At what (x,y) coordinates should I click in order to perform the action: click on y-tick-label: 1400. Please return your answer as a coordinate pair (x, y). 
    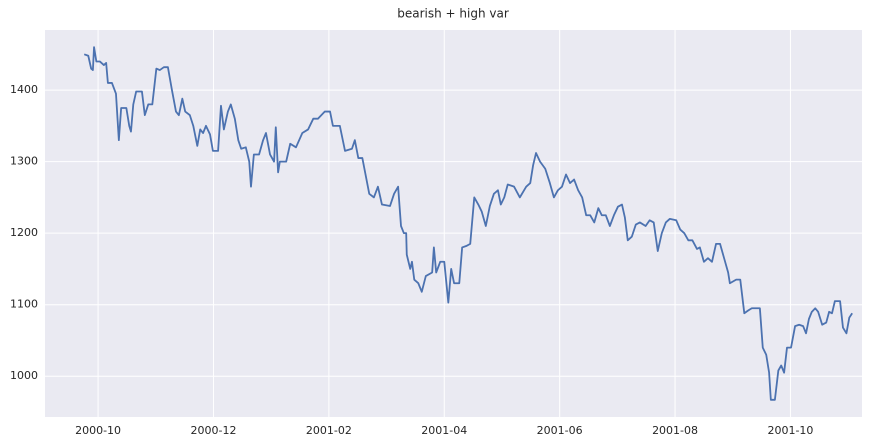
    Looking at the image, I should click on (24, 89).